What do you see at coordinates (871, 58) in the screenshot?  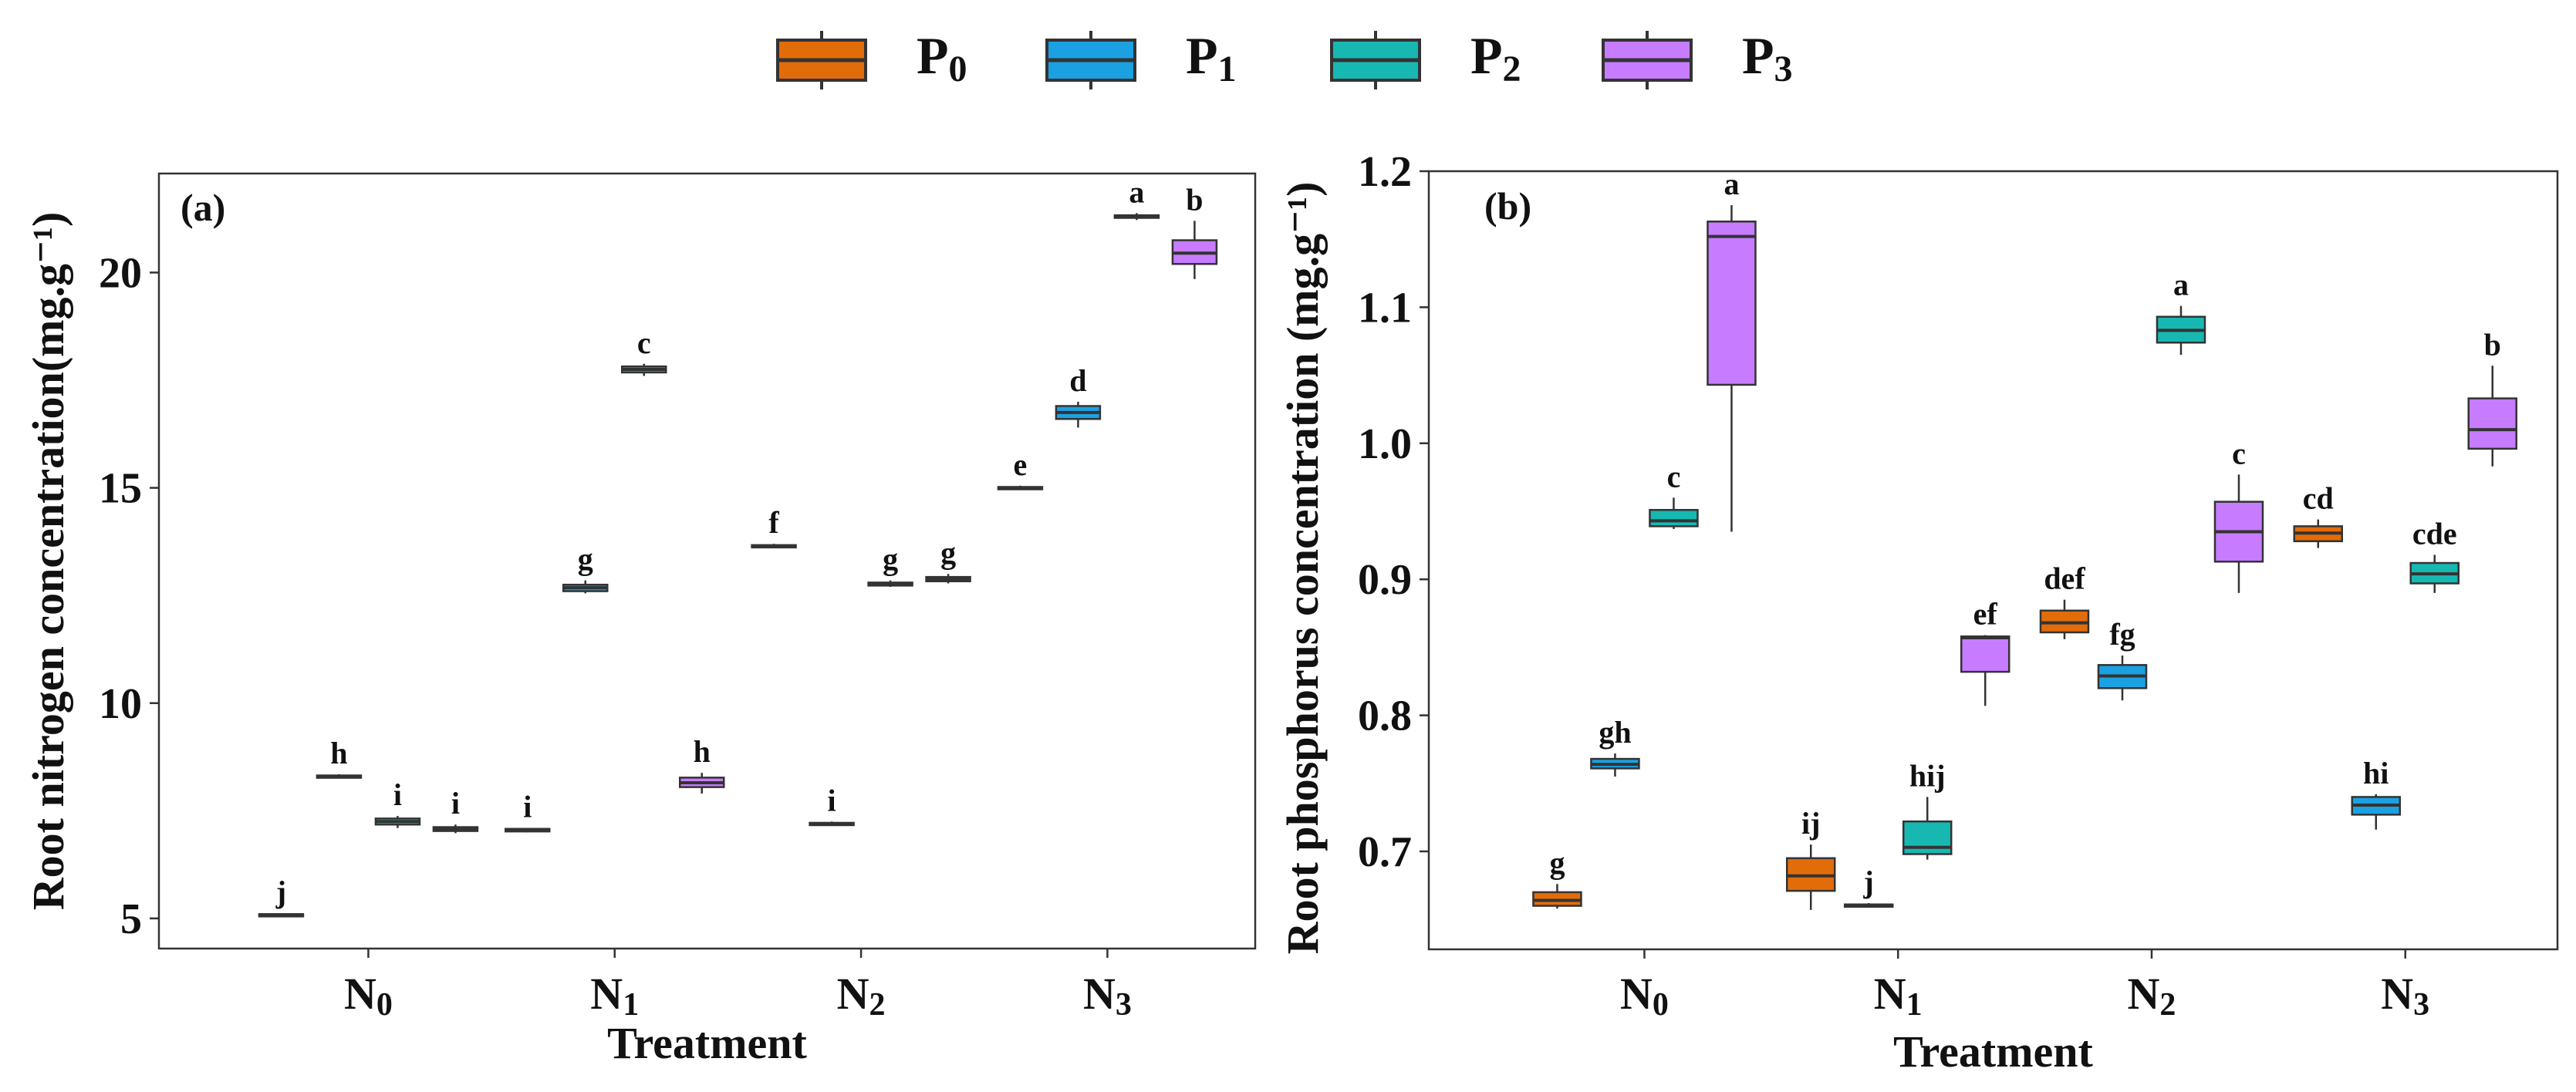 I see `legend-item-p0: P0` at bounding box center [871, 58].